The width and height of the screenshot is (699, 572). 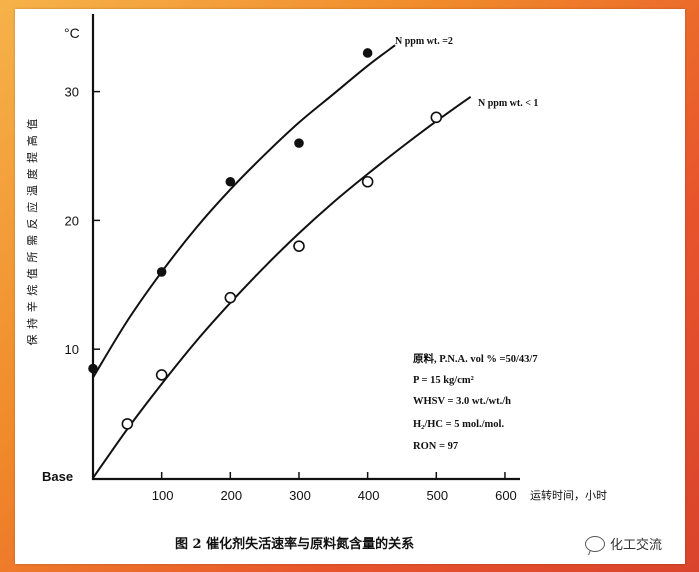 What do you see at coordinates (72, 220) in the screenshot?
I see `y-tick-label: 20` at bounding box center [72, 220].